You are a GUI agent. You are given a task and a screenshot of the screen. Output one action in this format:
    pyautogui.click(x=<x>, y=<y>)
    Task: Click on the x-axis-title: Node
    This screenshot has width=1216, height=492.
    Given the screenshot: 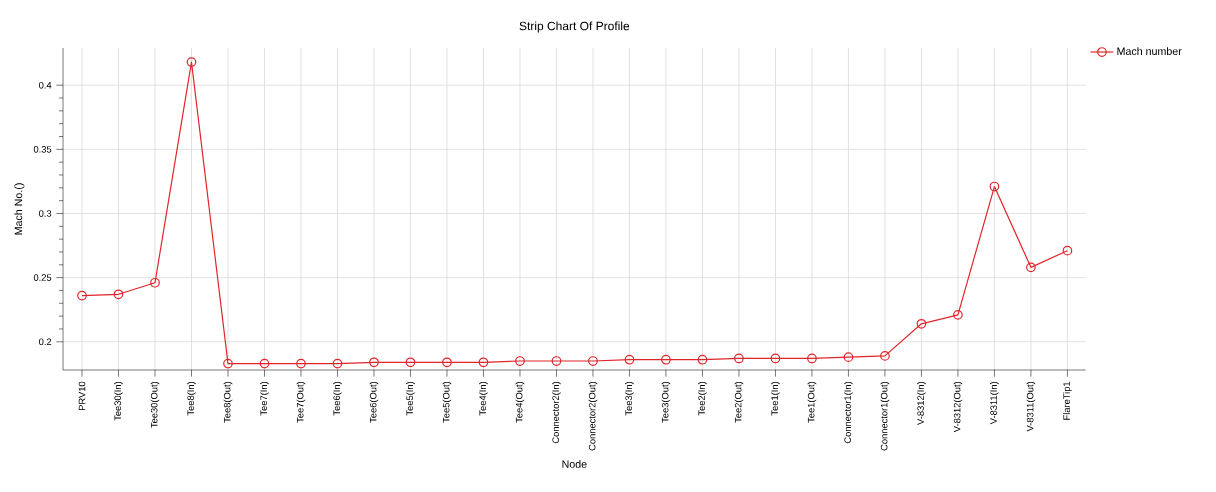 What is the action you would take?
    pyautogui.click(x=574, y=464)
    